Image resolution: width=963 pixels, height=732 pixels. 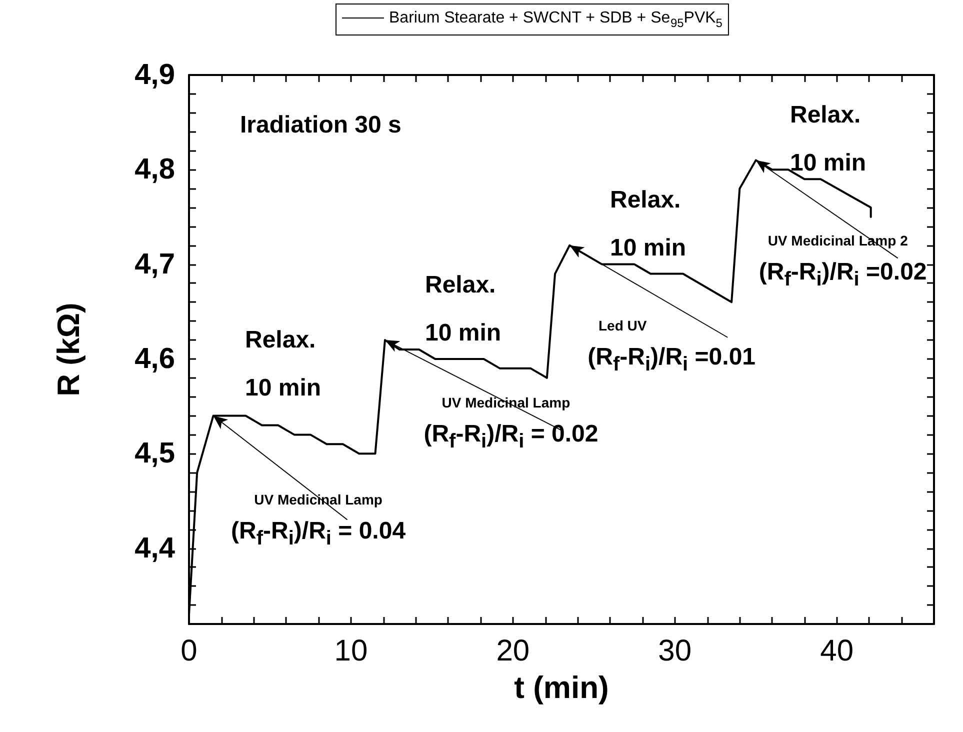 I want to click on annotation: Iradiation 30 s, so click(x=321, y=125).